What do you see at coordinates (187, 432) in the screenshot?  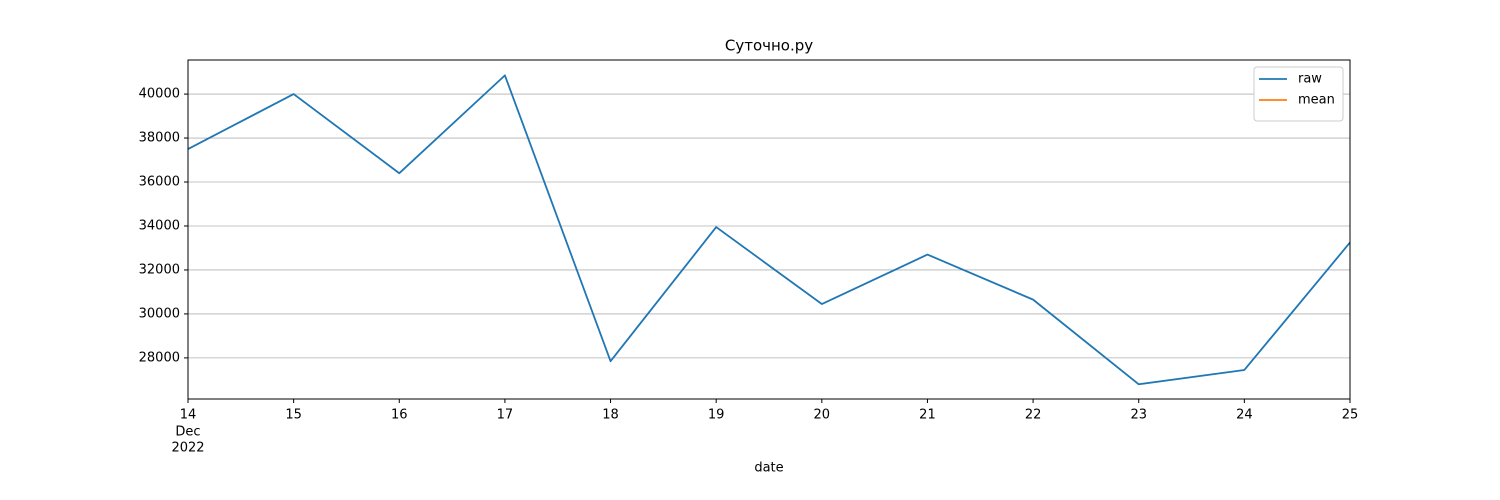 I see `x-tick-sublabel: Dec` at bounding box center [187, 432].